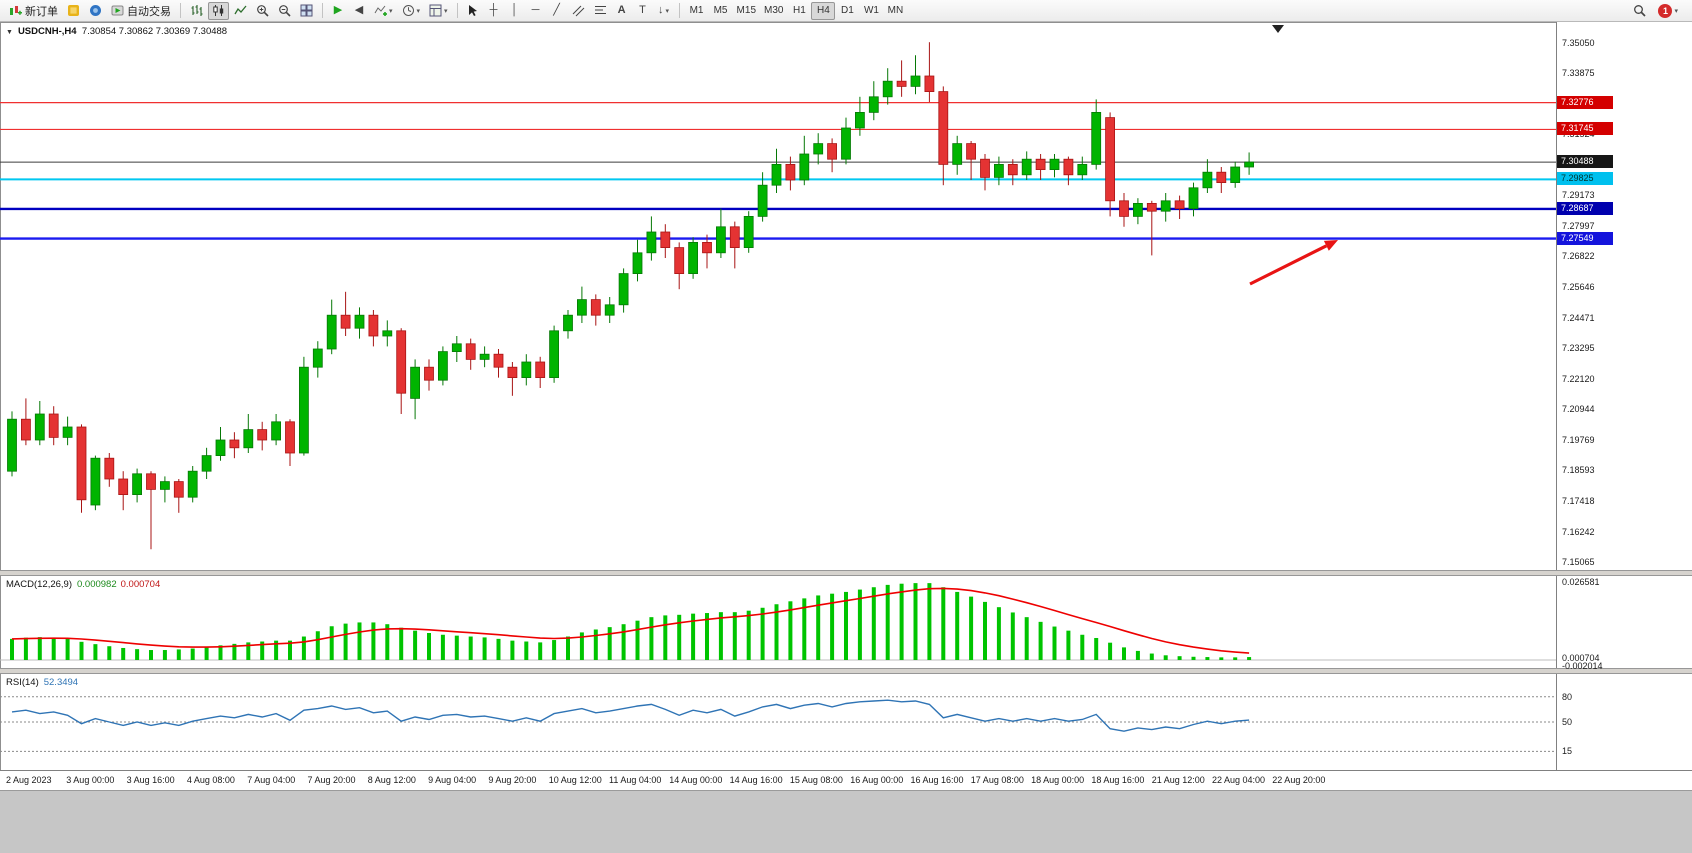  What do you see at coordinates (846, 821) in the screenshot?
I see `window-bottom-area` at bounding box center [846, 821].